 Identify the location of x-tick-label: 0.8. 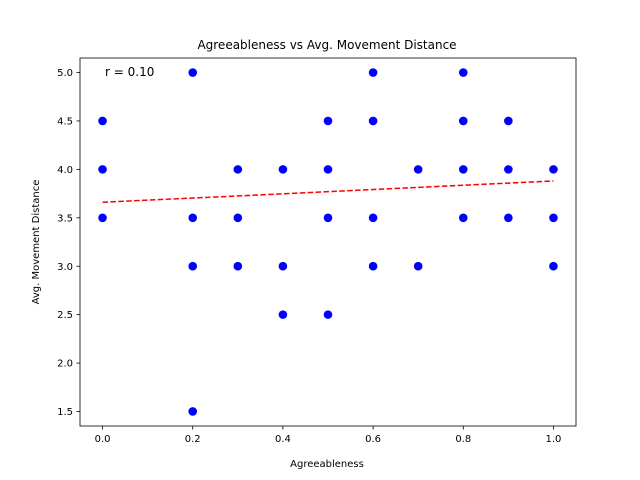
(463, 439).